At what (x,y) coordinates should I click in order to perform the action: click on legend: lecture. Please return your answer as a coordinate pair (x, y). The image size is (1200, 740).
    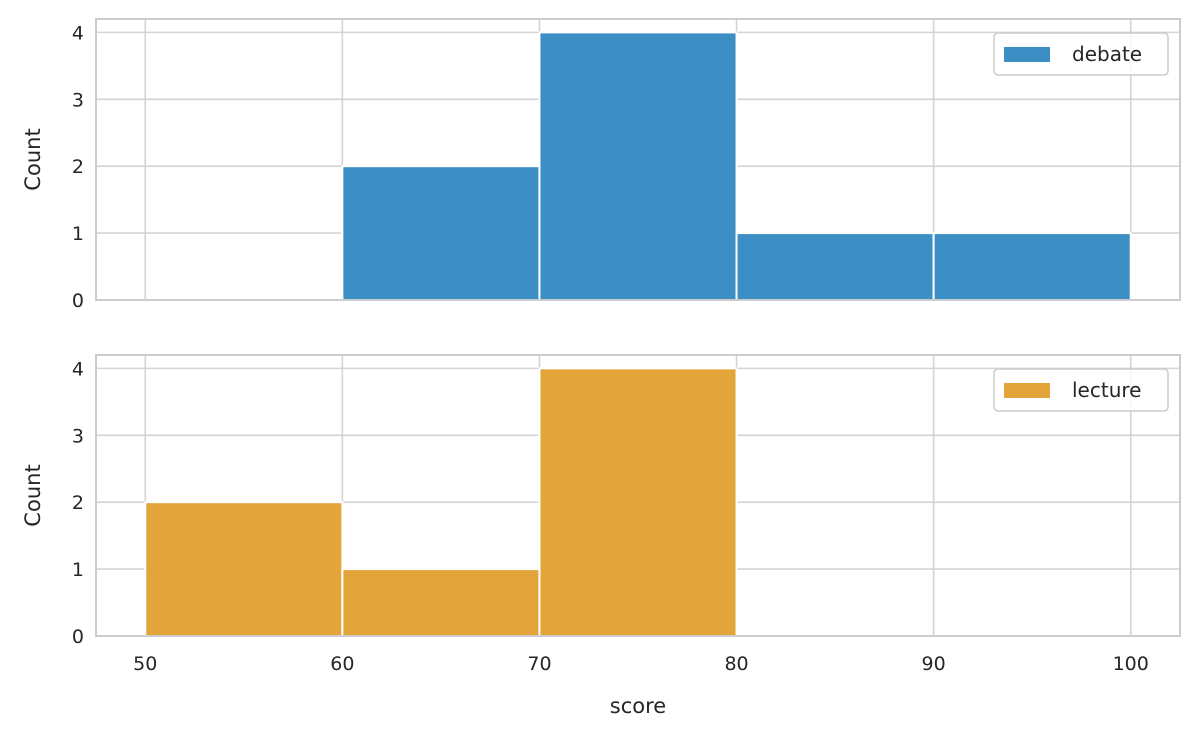
    Looking at the image, I should click on (1081, 390).